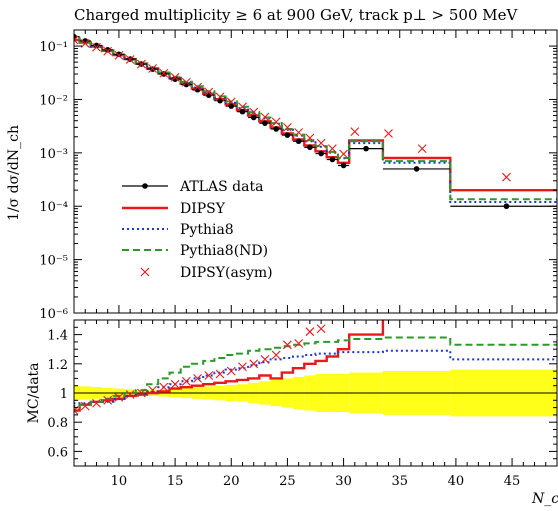  What do you see at coordinates (53, 261) in the screenshot?
I see `y-tick-label: 10⁻⁵` at bounding box center [53, 261].